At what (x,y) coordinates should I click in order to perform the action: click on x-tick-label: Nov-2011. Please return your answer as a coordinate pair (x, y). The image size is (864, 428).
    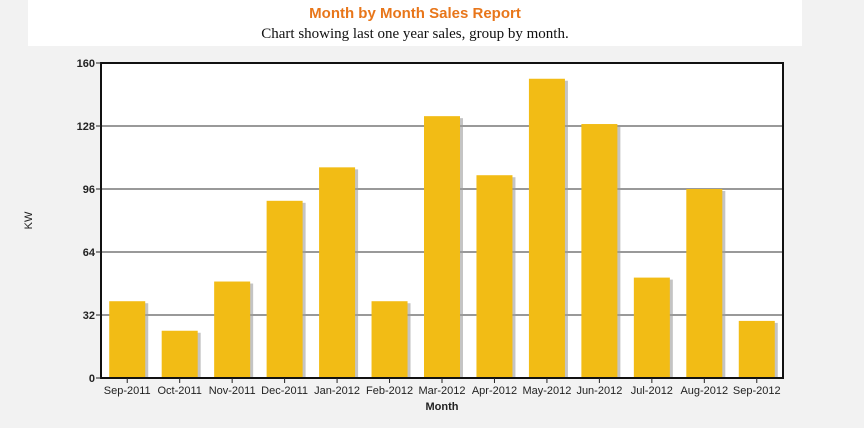
    Looking at the image, I should click on (232, 391).